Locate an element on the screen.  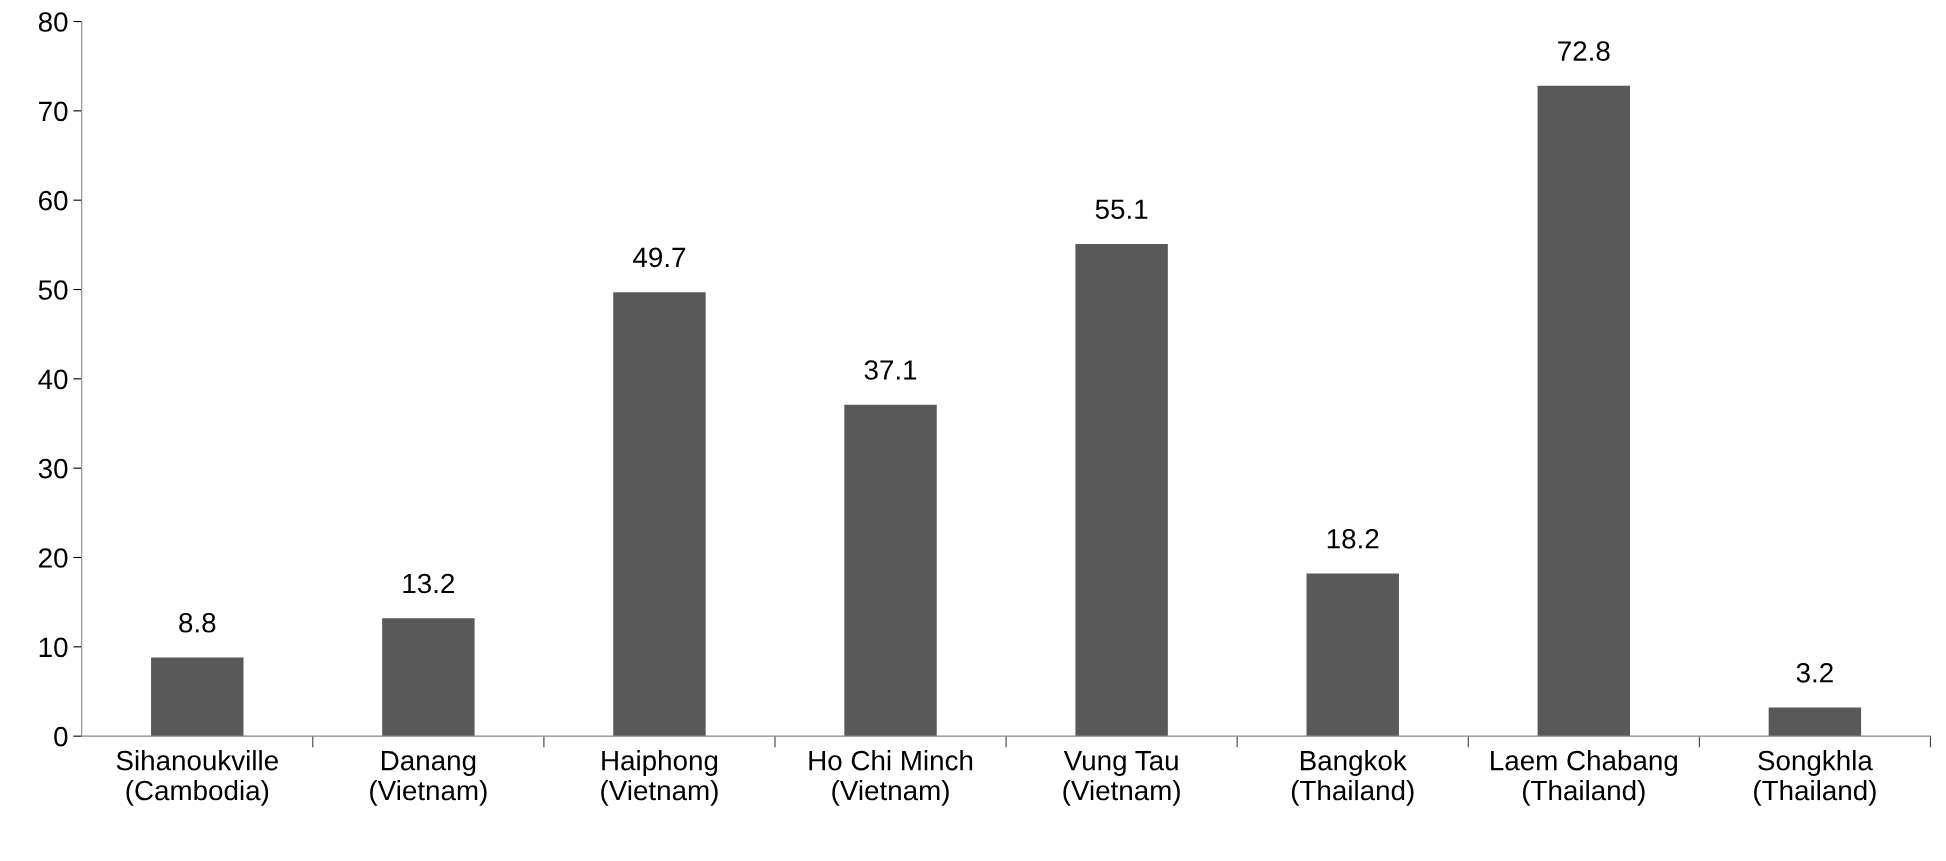
x-tick-label: Vung Tau (Vietnam) is located at coordinates (1121, 778).